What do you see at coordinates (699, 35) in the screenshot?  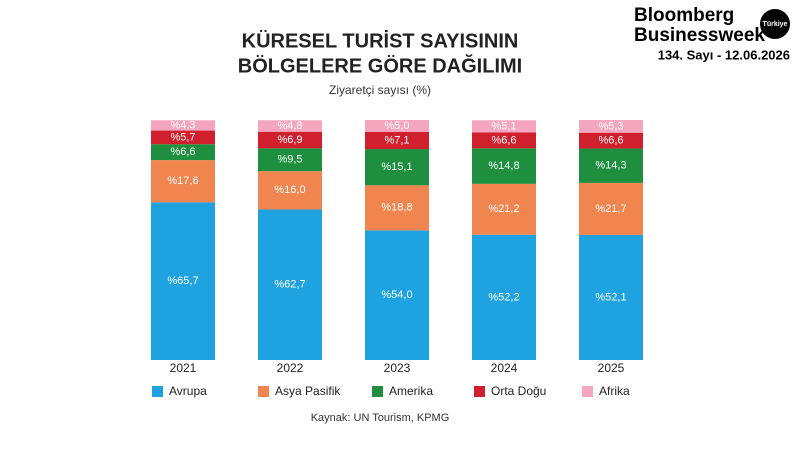 I see `brand-line: Businessweek` at bounding box center [699, 35].